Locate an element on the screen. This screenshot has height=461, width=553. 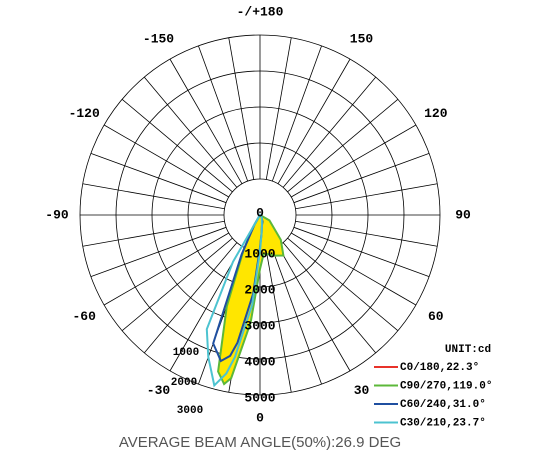
r-tick-label: 4000 is located at coordinates (259, 361).